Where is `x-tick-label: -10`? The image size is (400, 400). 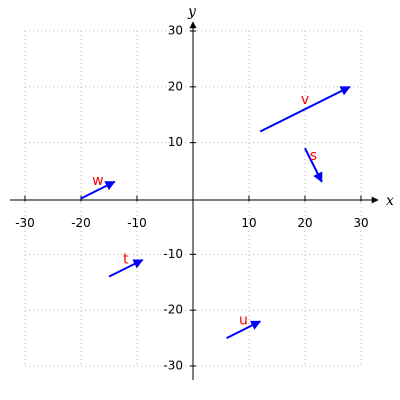
x-tick-label: -10 is located at coordinates (137, 223).